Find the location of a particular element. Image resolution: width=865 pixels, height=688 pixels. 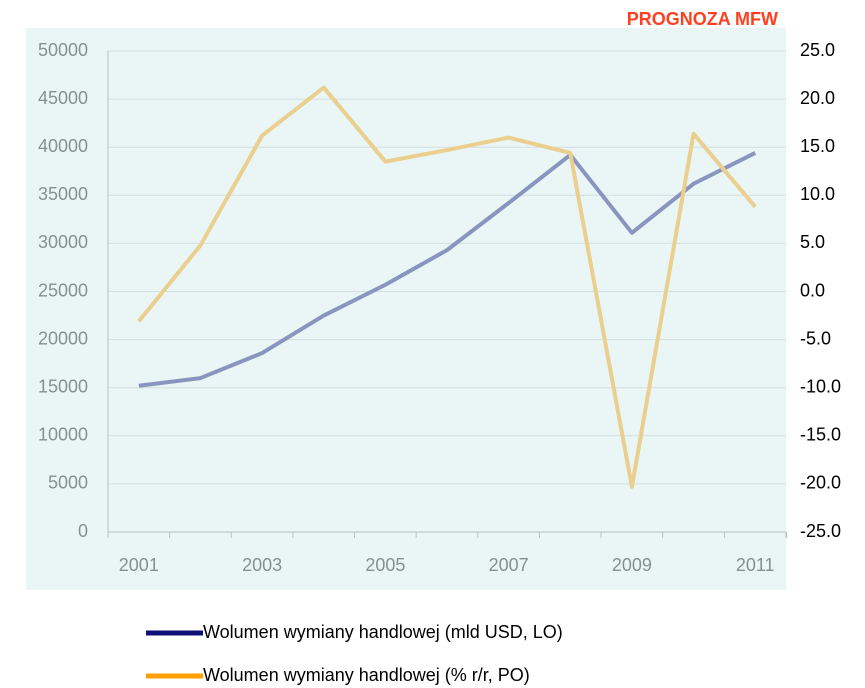

y2-tick-label: 25.0 is located at coordinates (817, 50).